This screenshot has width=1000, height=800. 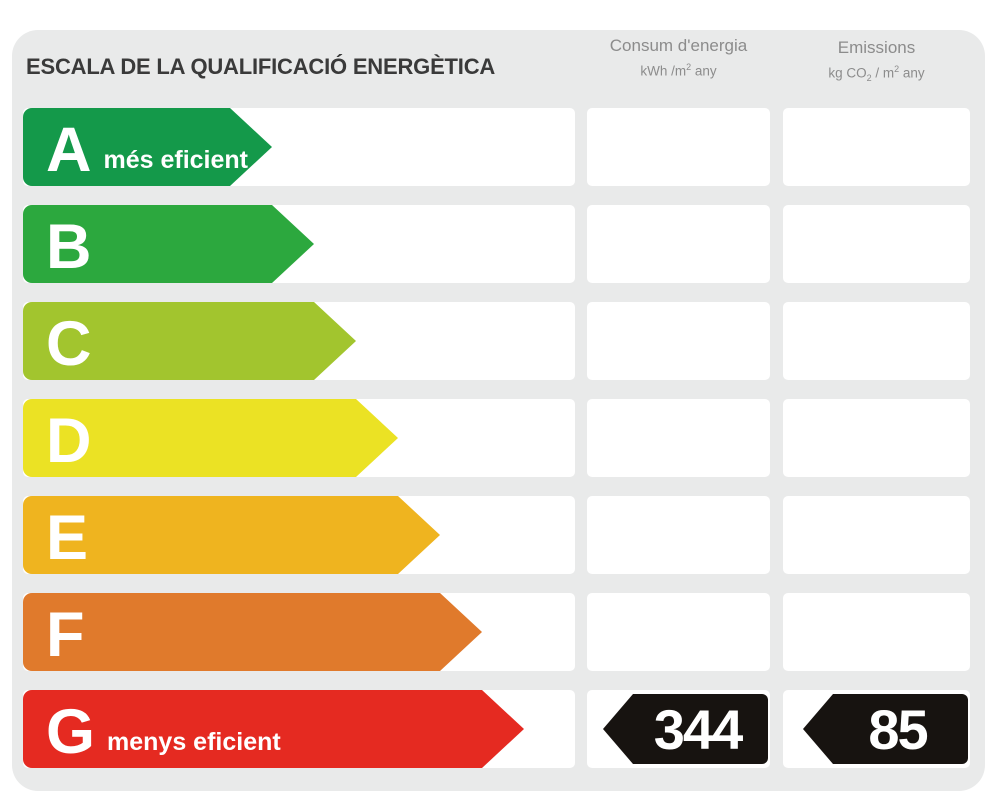 What do you see at coordinates (68, 440) in the screenshot?
I see `rating-letter-d: D` at bounding box center [68, 440].